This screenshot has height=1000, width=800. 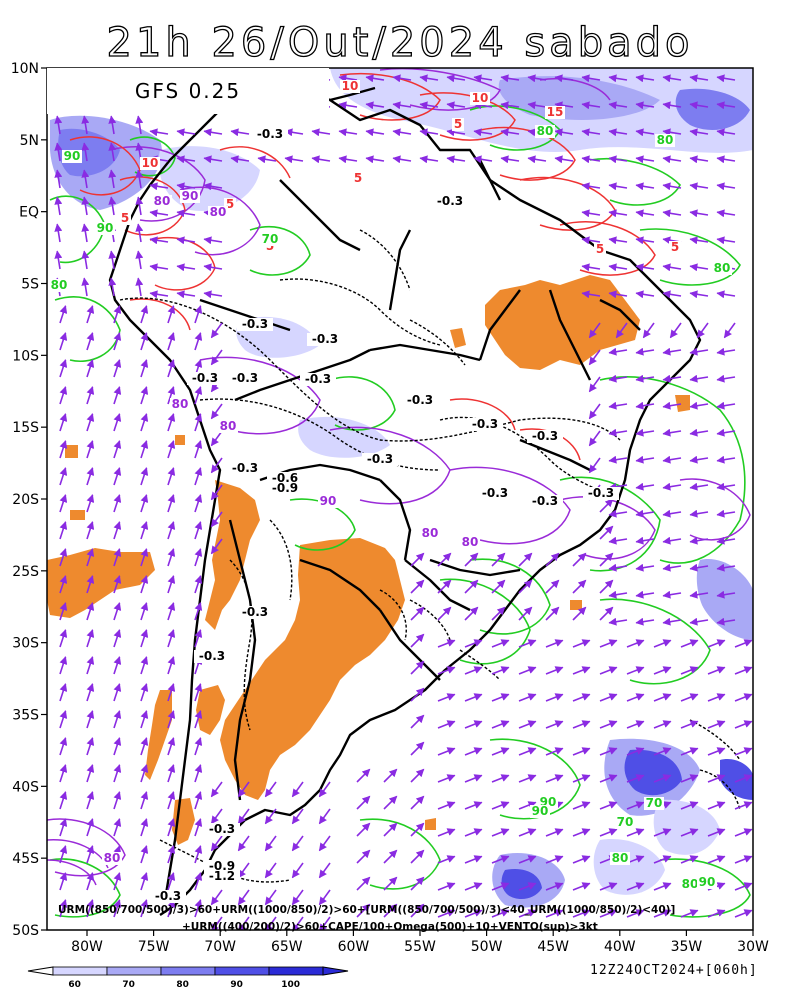 What do you see at coordinates (188, 978) in the screenshot?
I see `colorbar: 60 70 80 90 100` at bounding box center [188, 978].